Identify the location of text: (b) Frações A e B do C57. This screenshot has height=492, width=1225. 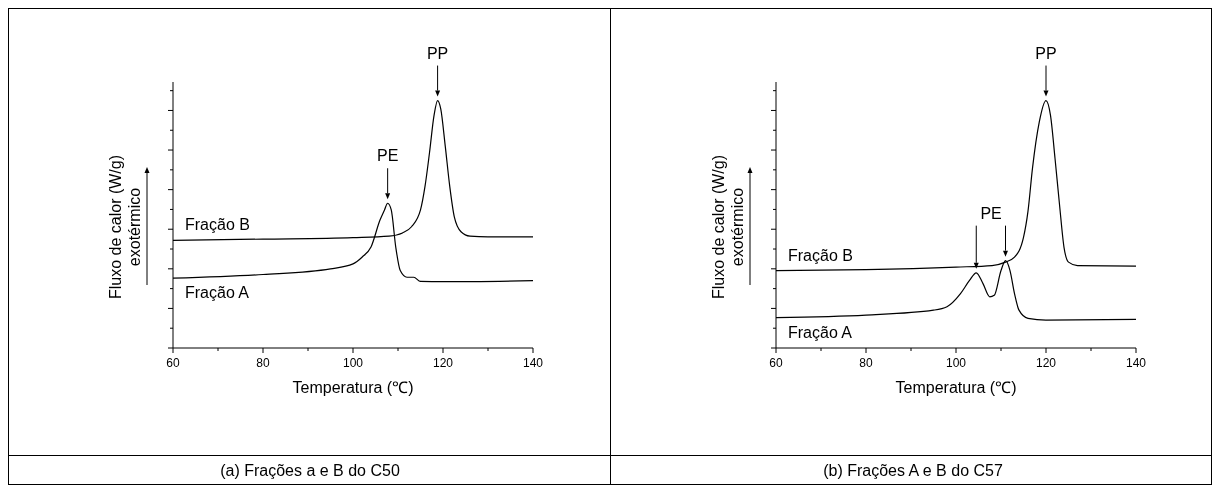
(913, 470).